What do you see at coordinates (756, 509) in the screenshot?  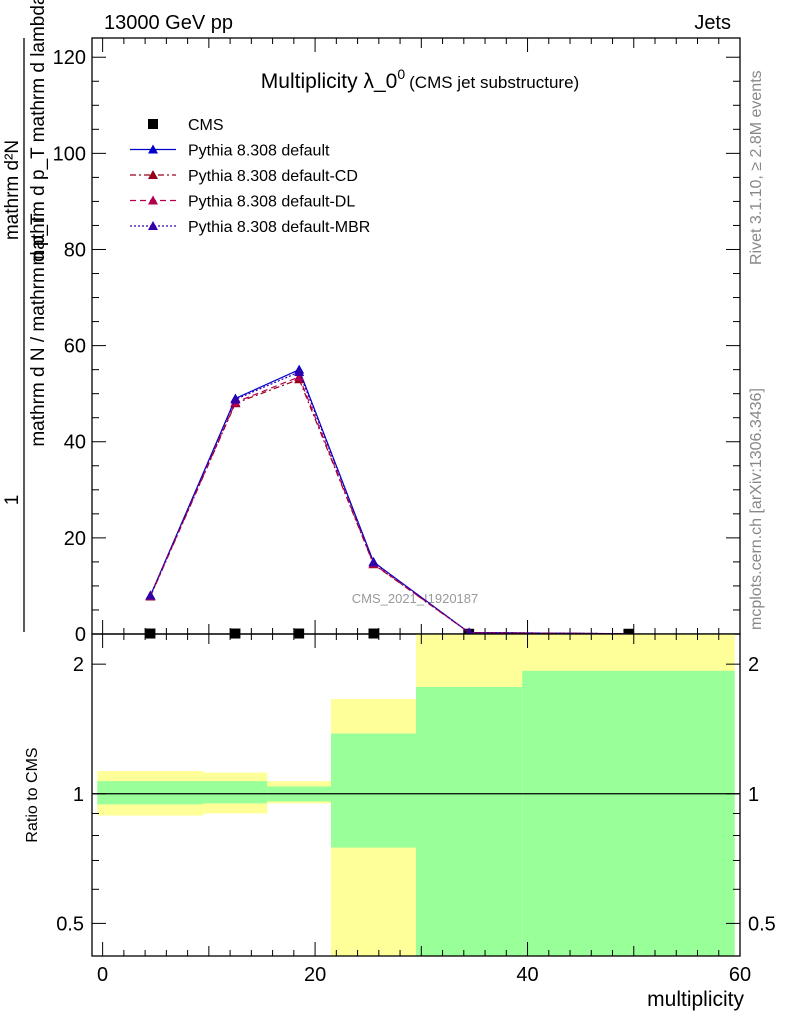 I see `mcplots-label: mcplots.cern.ch [arXiv:1306.3436]` at bounding box center [756, 509].